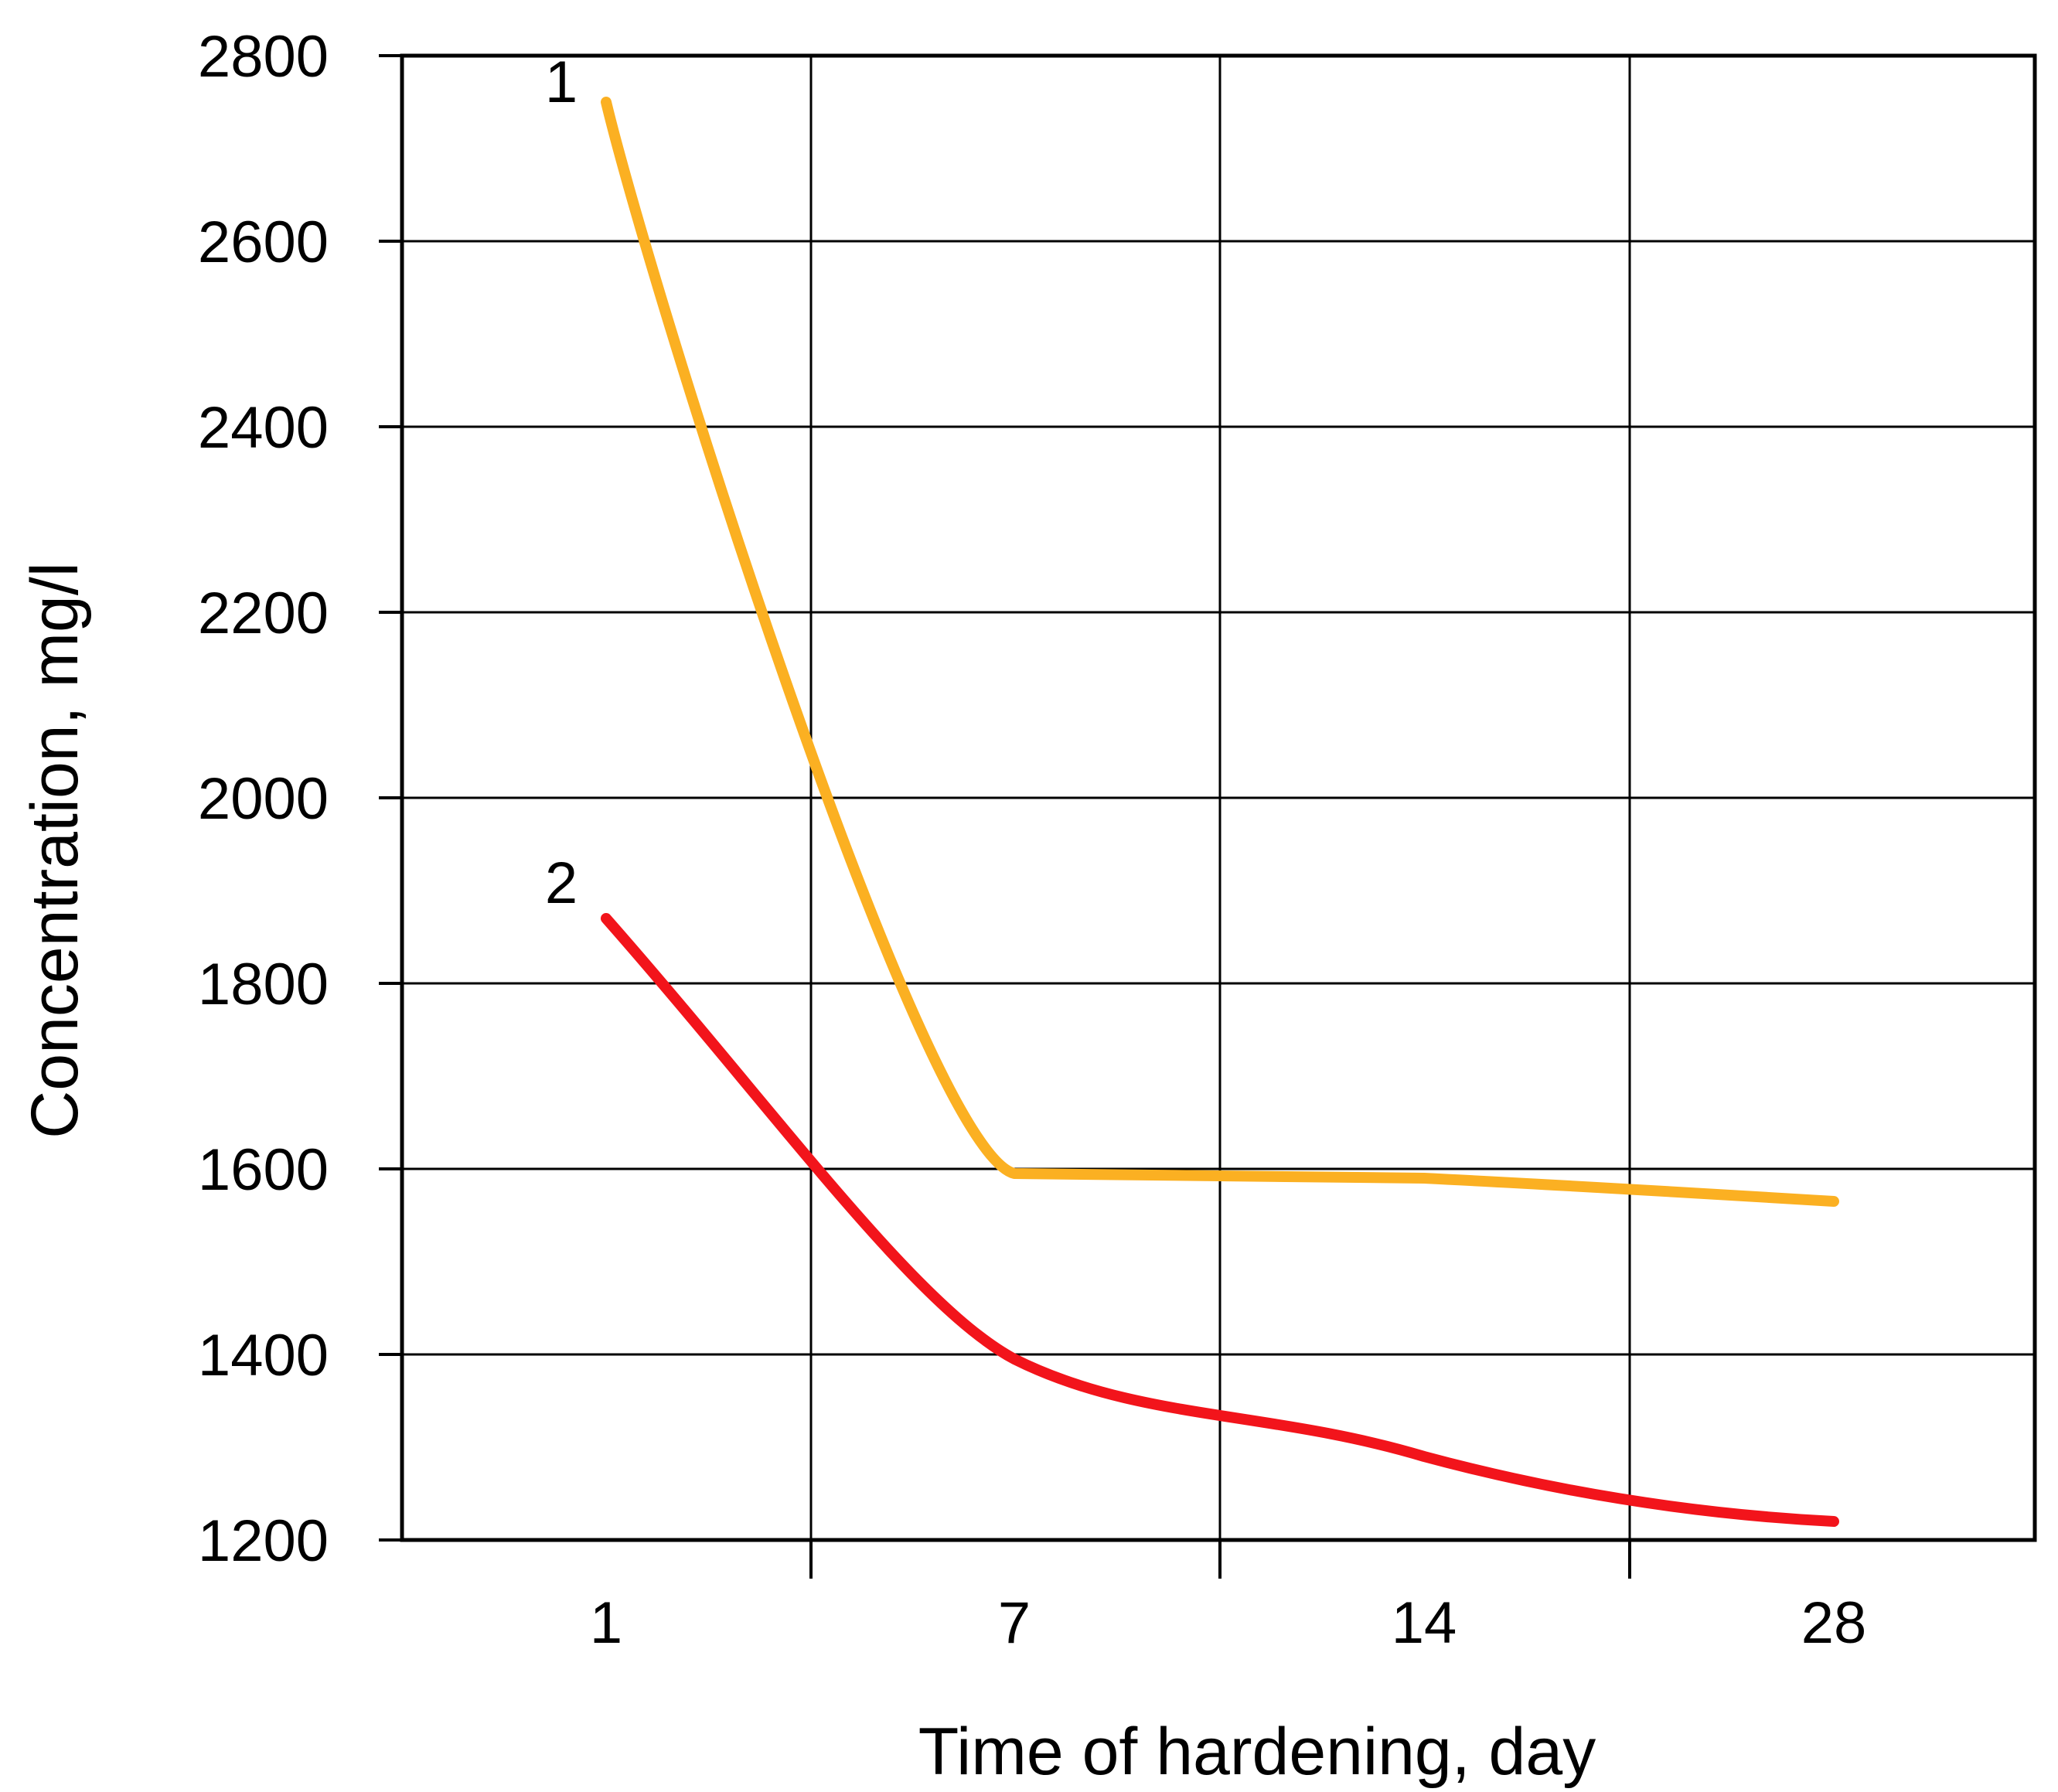 Image resolution: width=2058 pixels, height=1792 pixels. Describe the element at coordinates (263, 1170) in the screenshot. I see `y-tick-label: 1600` at that location.